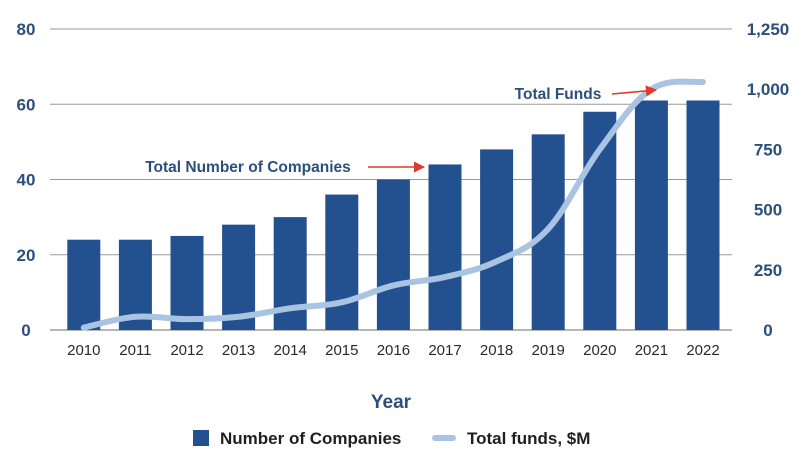 The width and height of the screenshot is (802, 462). Describe the element at coordinates (341, 350) in the screenshot. I see `x-tick-2015: 2015` at that location.